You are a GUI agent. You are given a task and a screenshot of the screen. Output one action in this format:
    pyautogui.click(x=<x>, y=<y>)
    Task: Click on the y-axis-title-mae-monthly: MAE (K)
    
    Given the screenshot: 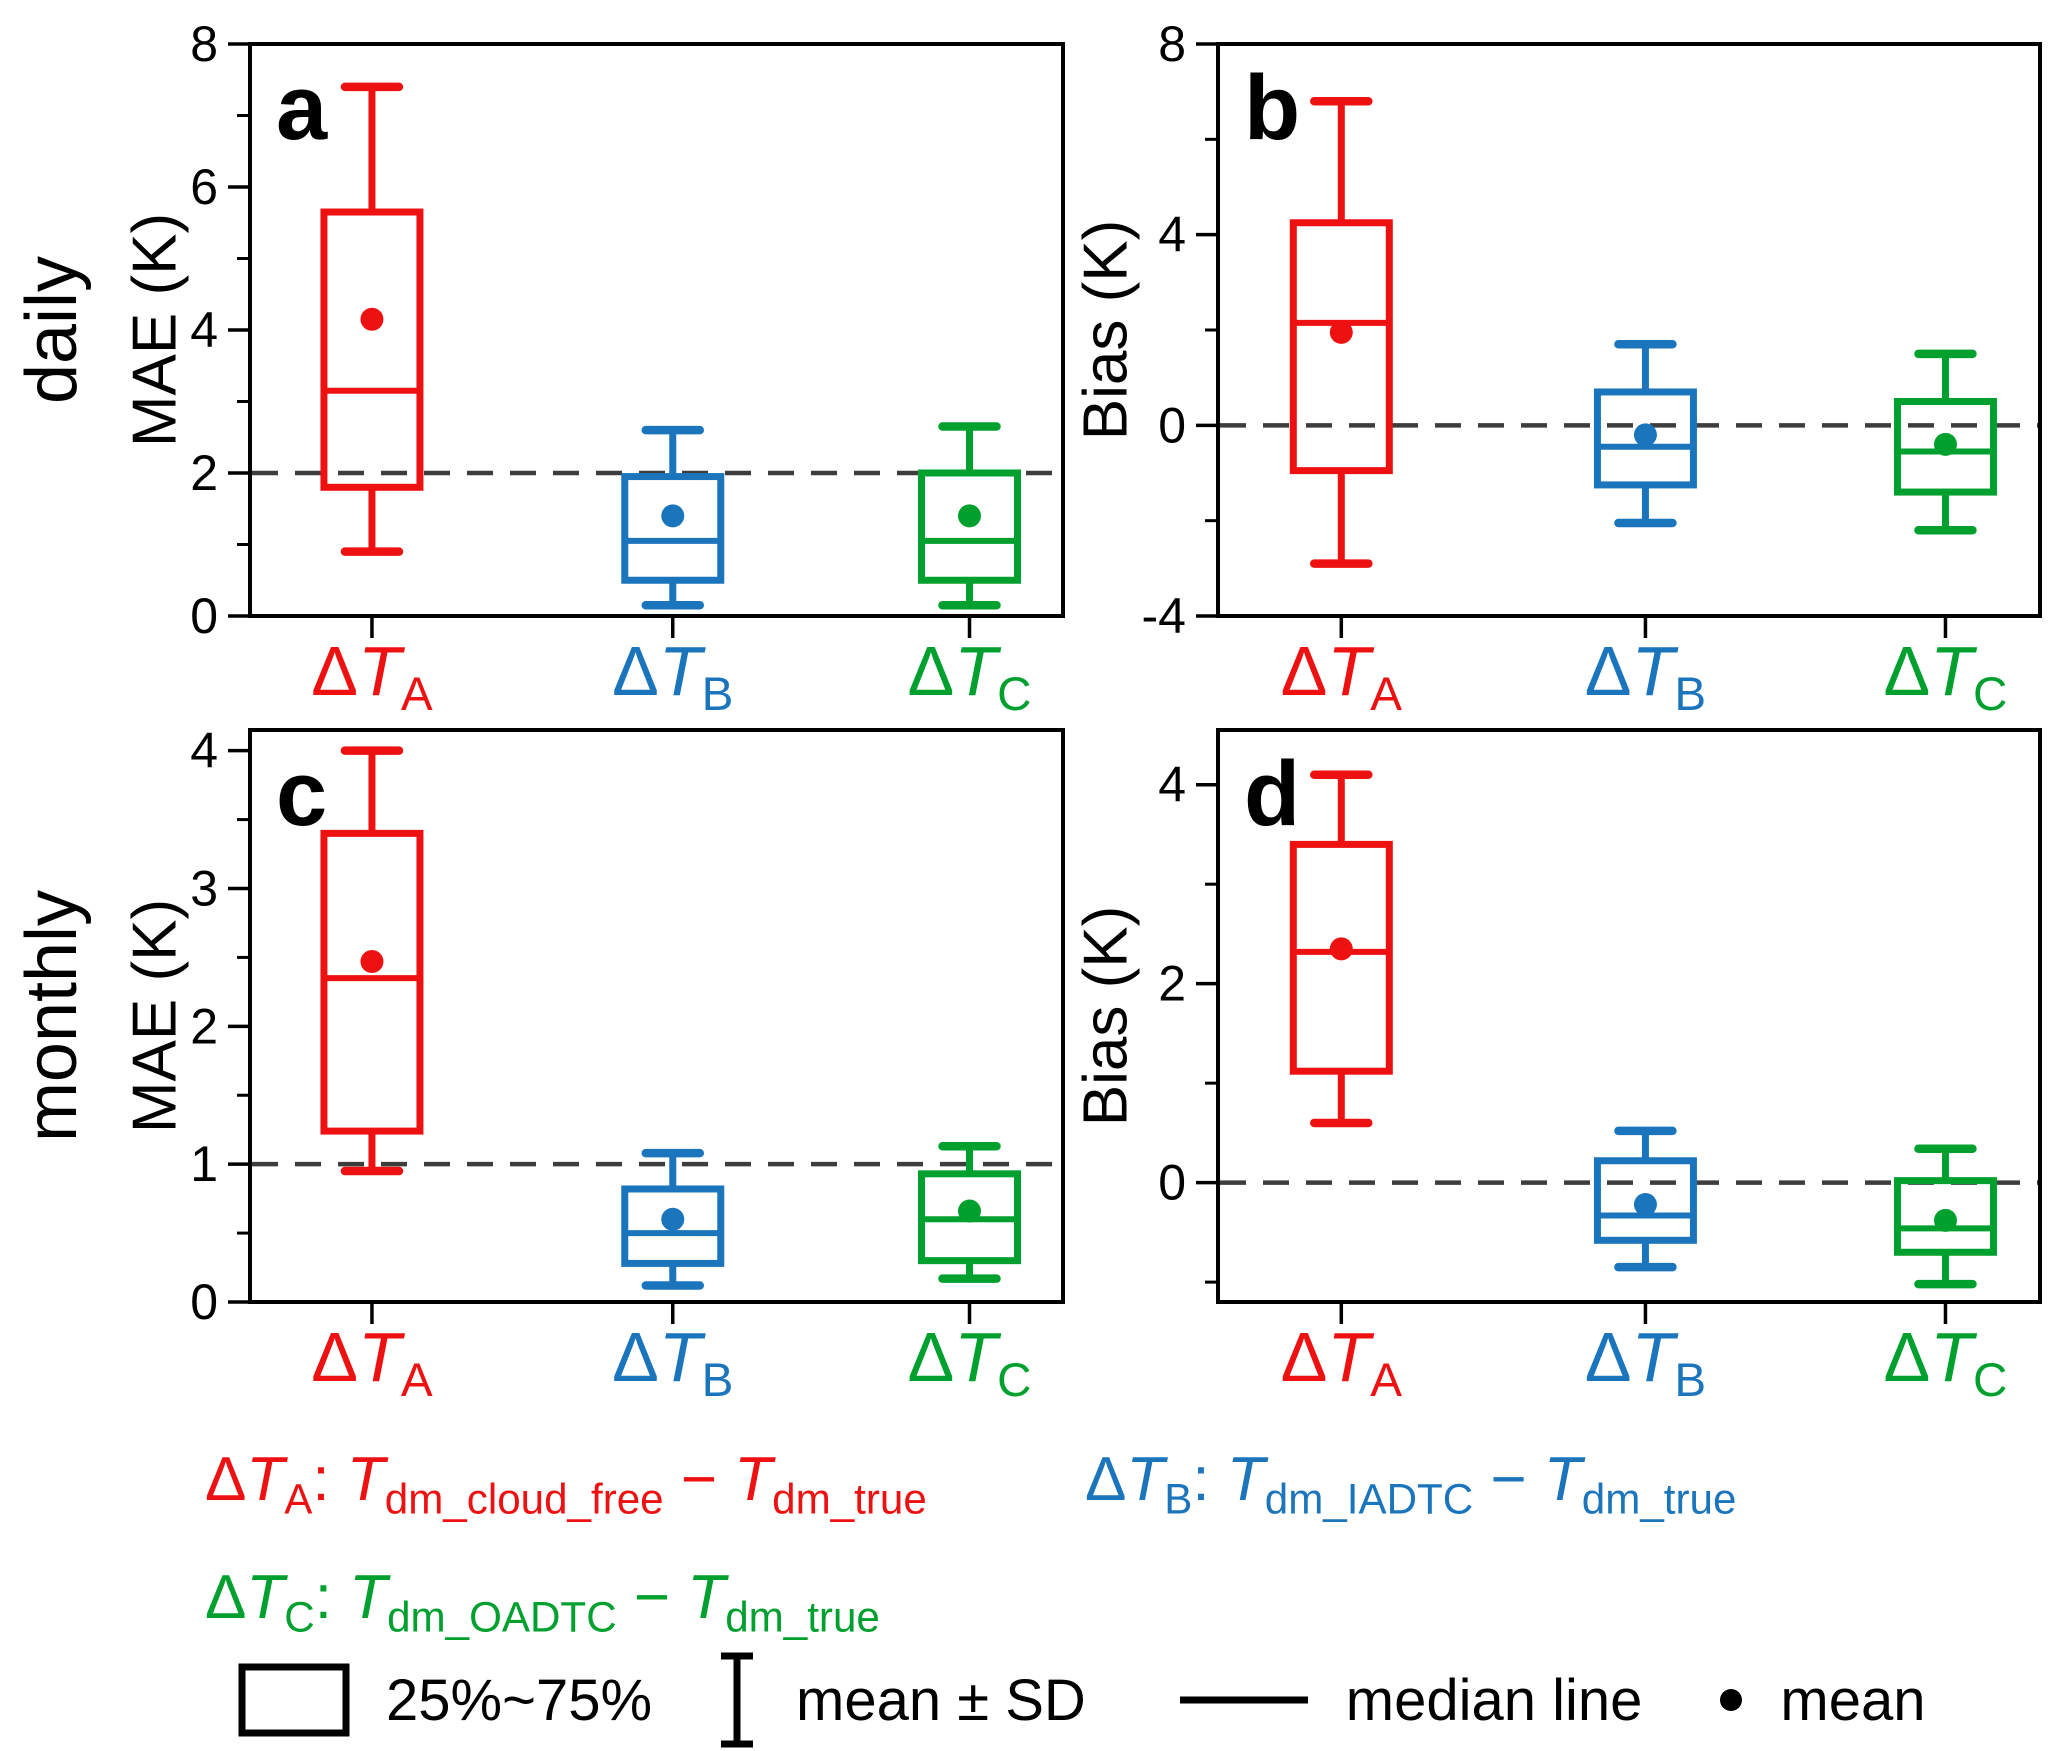 What is the action you would take?
    pyautogui.click(x=155, y=1016)
    